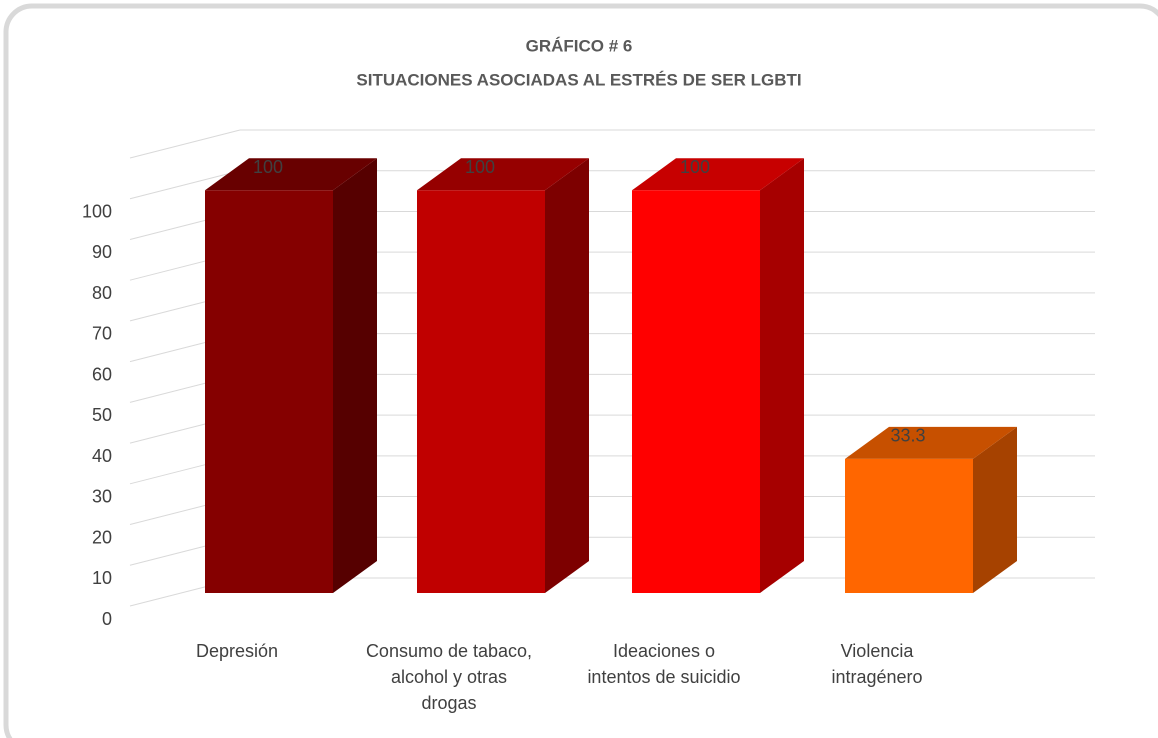 The width and height of the screenshot is (1158, 738). What do you see at coordinates (664, 664) in the screenshot?
I see `x-tick-label: Ideaciones o intentos de suicidio` at bounding box center [664, 664].